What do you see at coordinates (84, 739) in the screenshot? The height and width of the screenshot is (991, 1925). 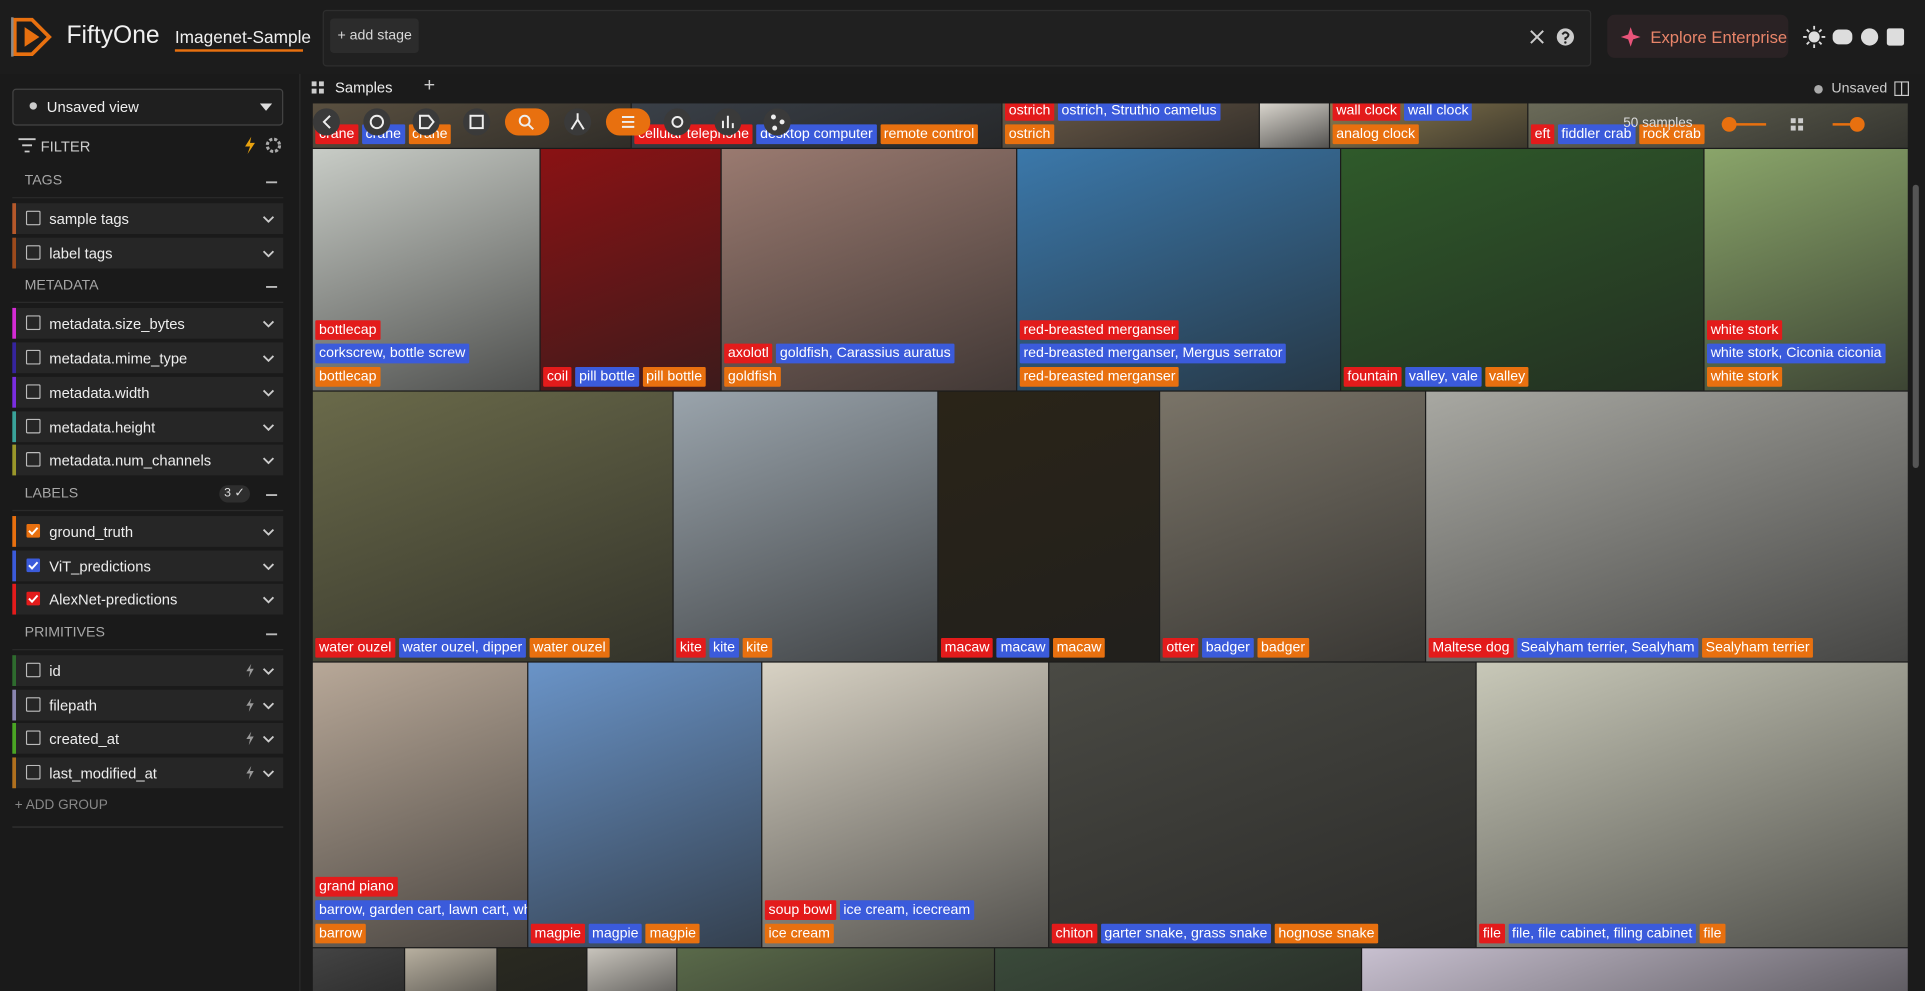 I see `field-name: created_at` at bounding box center [84, 739].